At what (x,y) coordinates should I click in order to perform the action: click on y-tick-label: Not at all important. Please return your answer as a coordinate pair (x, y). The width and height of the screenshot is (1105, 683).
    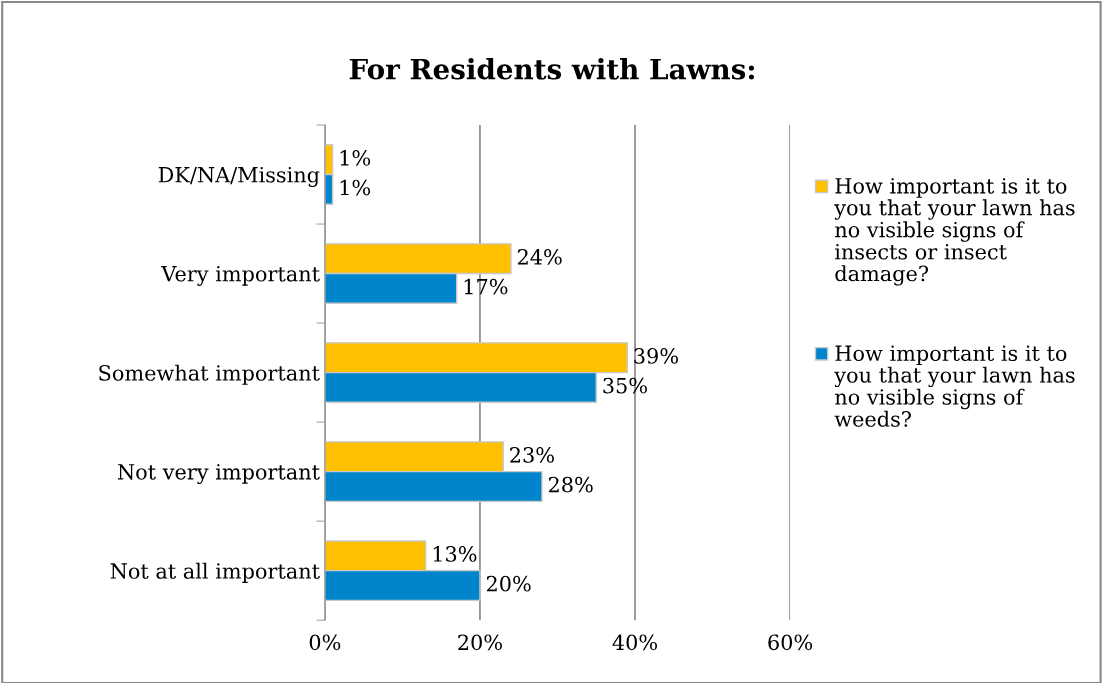
    Looking at the image, I should click on (215, 572).